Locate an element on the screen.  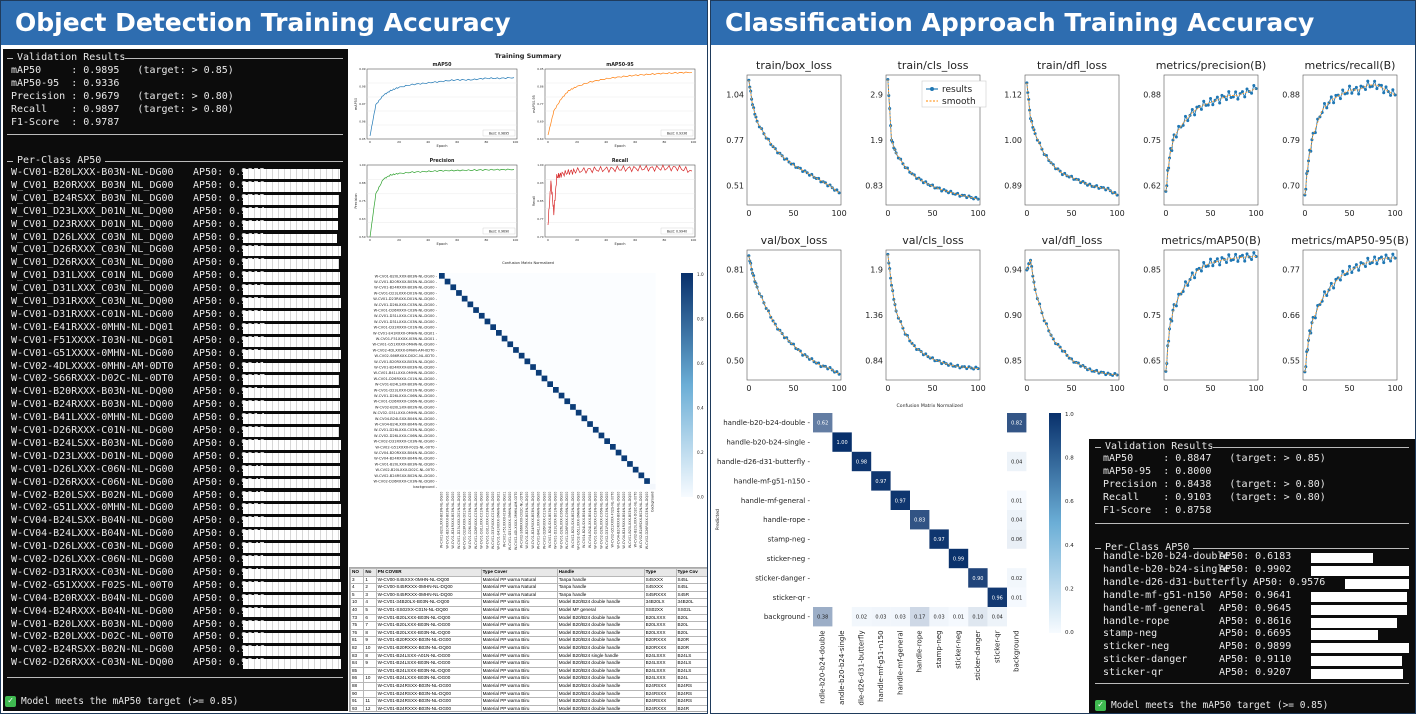
series-line is located at coordinates (620, 103).